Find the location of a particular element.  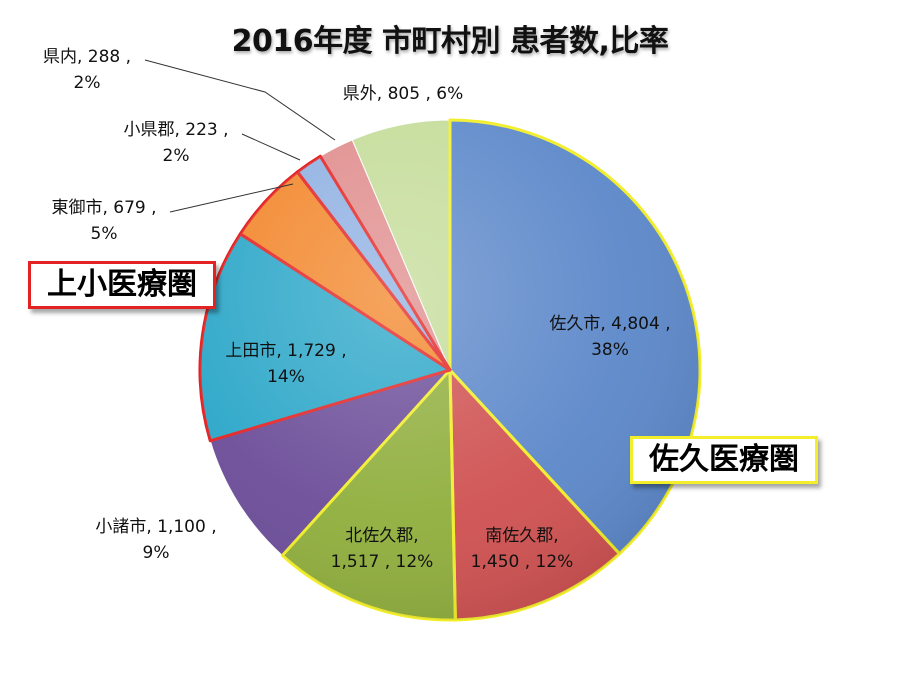

label-komoro: 小諸市, 1,100 , 9% is located at coordinates (156, 540).